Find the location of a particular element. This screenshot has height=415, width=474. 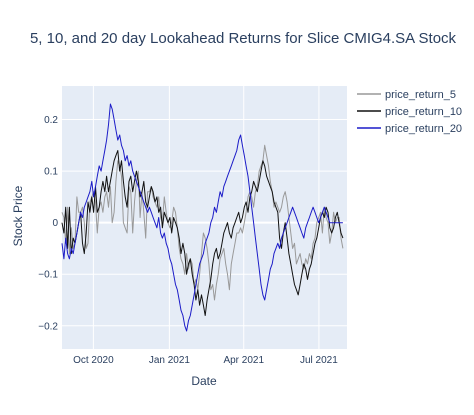

y-tick-label: 0.1 is located at coordinates (51, 172).